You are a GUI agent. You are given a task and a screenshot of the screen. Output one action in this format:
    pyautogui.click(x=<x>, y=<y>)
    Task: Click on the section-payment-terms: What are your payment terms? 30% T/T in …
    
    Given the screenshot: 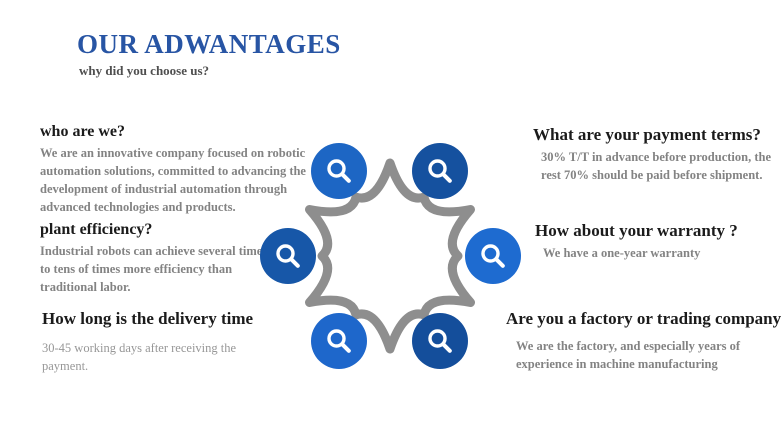 What is the action you would take?
    pyautogui.click(x=657, y=154)
    